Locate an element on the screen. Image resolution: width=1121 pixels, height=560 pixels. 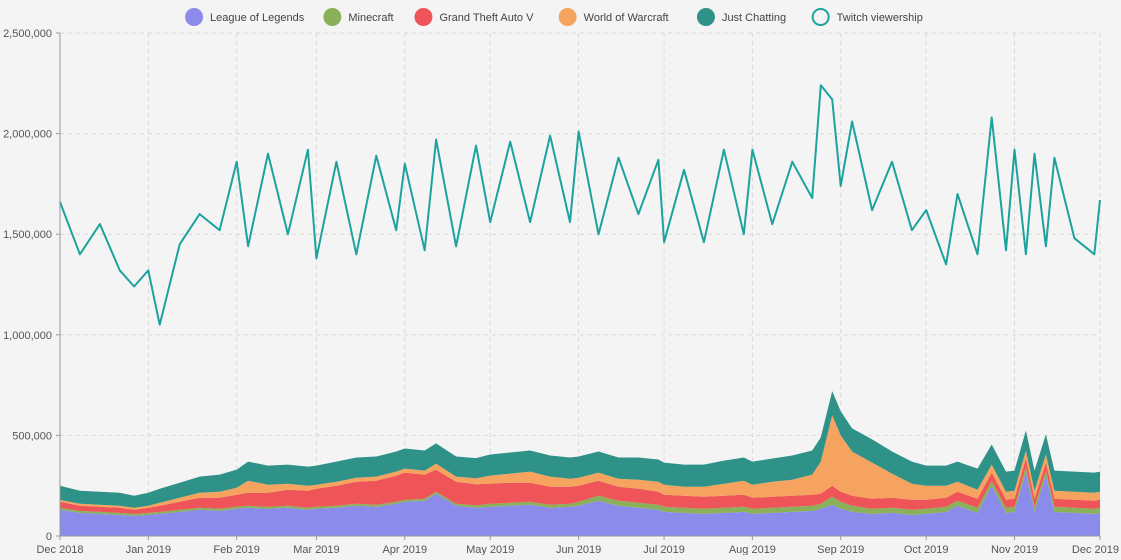
x-tick-label: Jul 2019 is located at coordinates (664, 549).